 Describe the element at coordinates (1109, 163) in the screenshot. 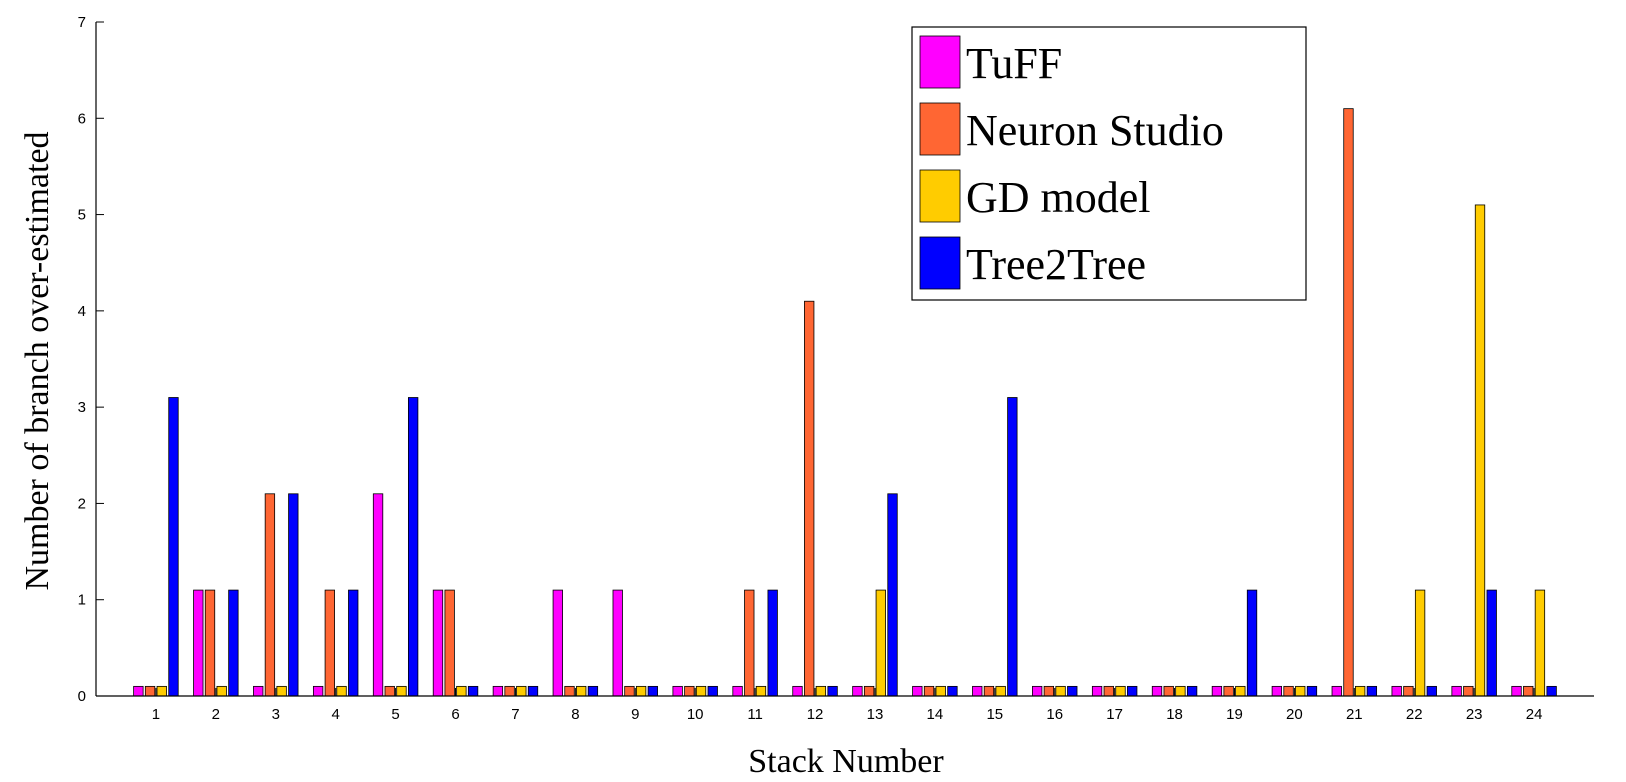

I see `legend: TuFF Neuron Studio GD model Tree2Tree` at that location.